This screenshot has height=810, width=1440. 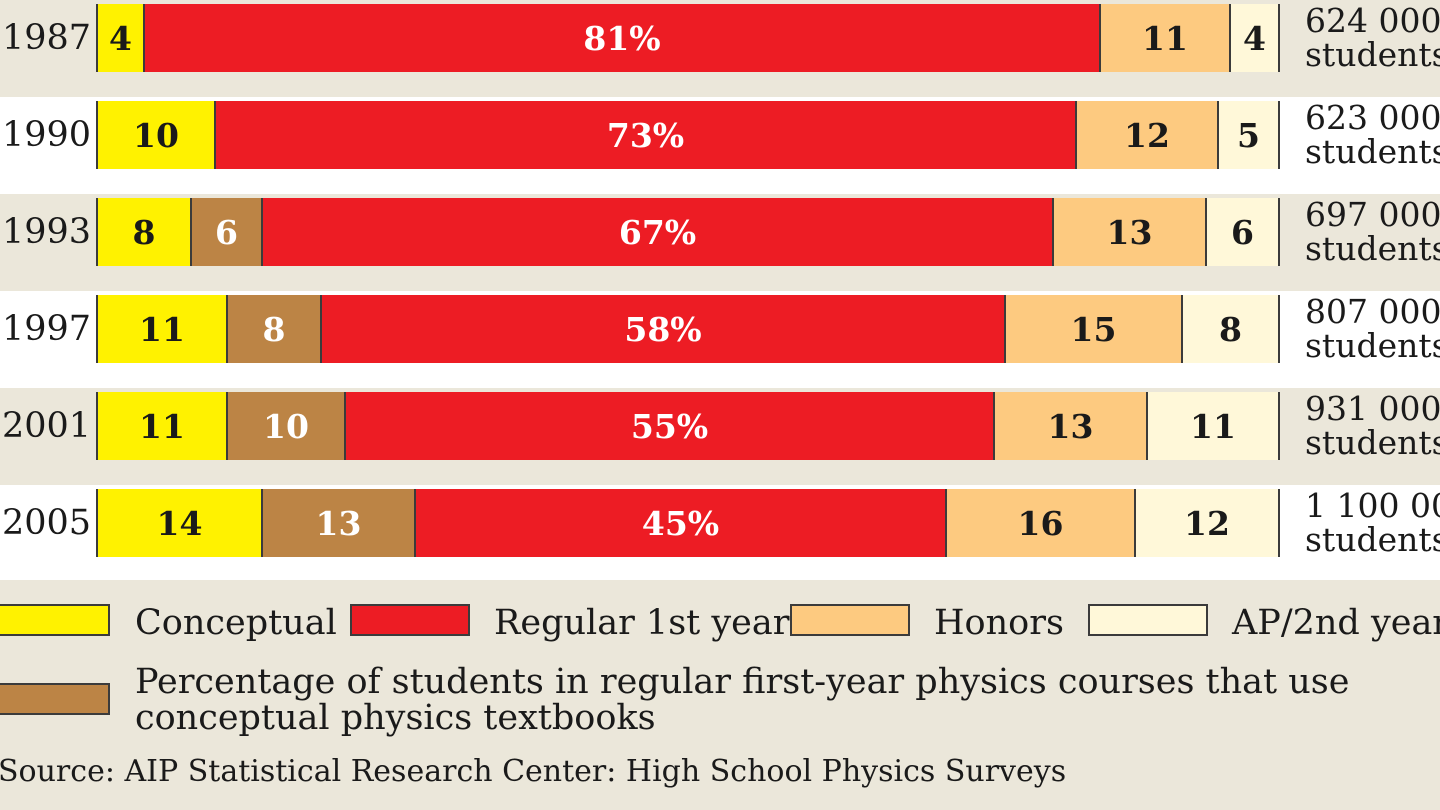 I want to click on stacked-bar: 10 73% 12 5, so click(x=688, y=135).